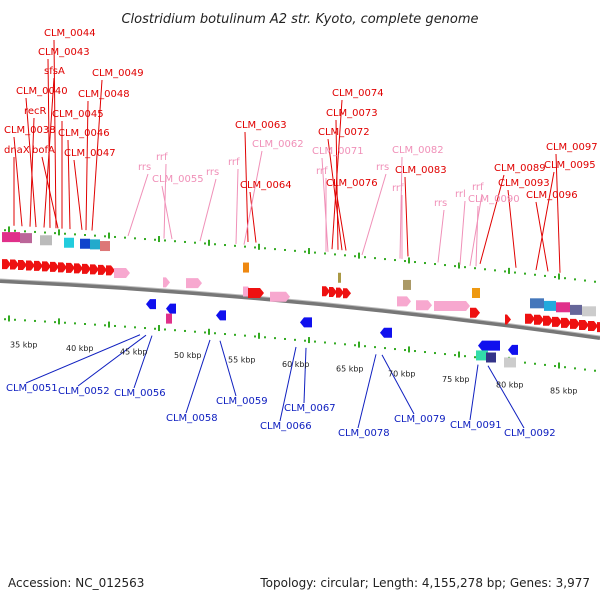  I want to click on gene-label-top: CLM_0049, so click(118, 73).